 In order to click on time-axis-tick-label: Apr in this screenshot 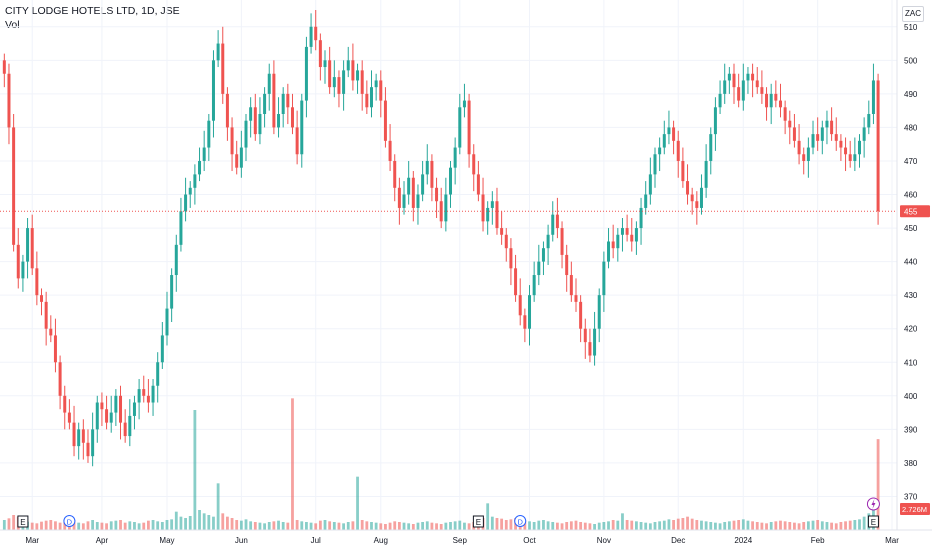, I will do `click(102, 540)`.